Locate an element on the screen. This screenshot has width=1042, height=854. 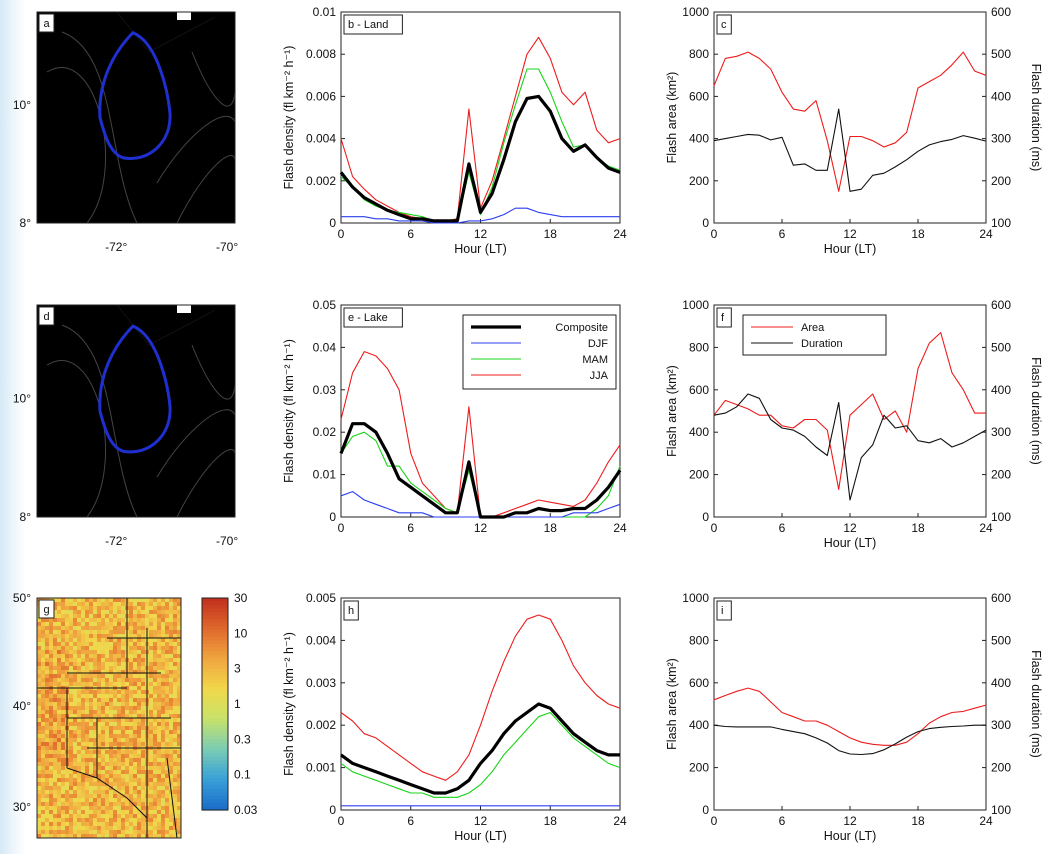
x-tick-label: 0 is located at coordinates (714, 821).